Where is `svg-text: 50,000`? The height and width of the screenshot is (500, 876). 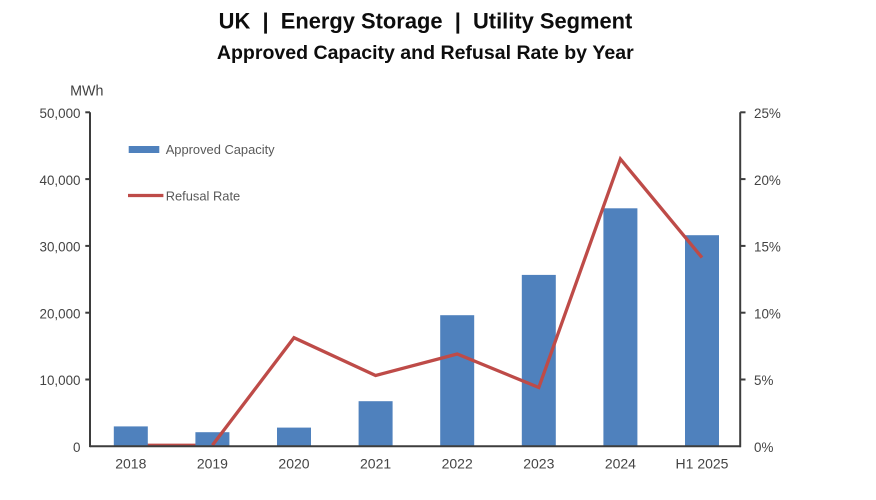
svg-text: 50,000 is located at coordinates (60, 113).